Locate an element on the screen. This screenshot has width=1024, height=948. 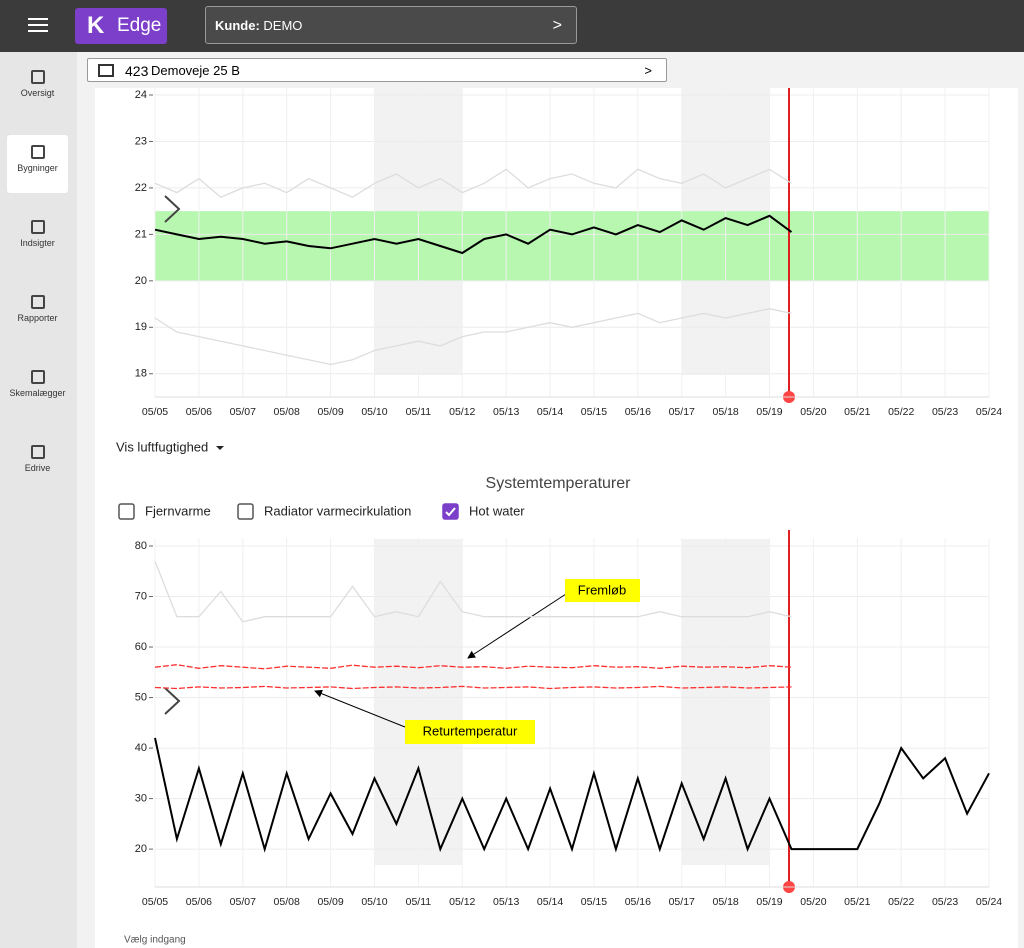
customer-label: Kunde: is located at coordinates (237, 25).